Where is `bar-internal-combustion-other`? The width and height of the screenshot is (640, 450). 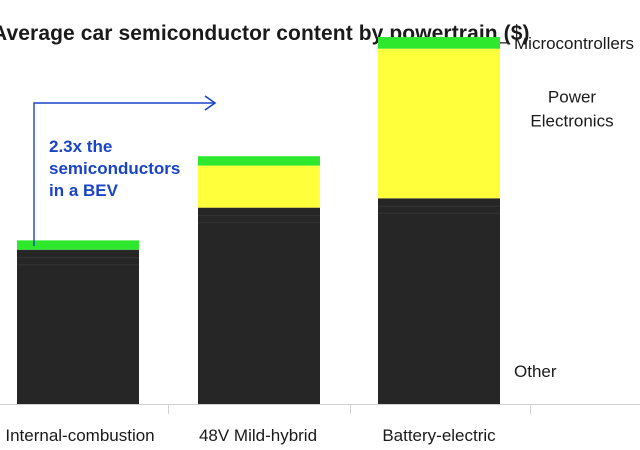 bar-internal-combustion-other is located at coordinates (78, 326).